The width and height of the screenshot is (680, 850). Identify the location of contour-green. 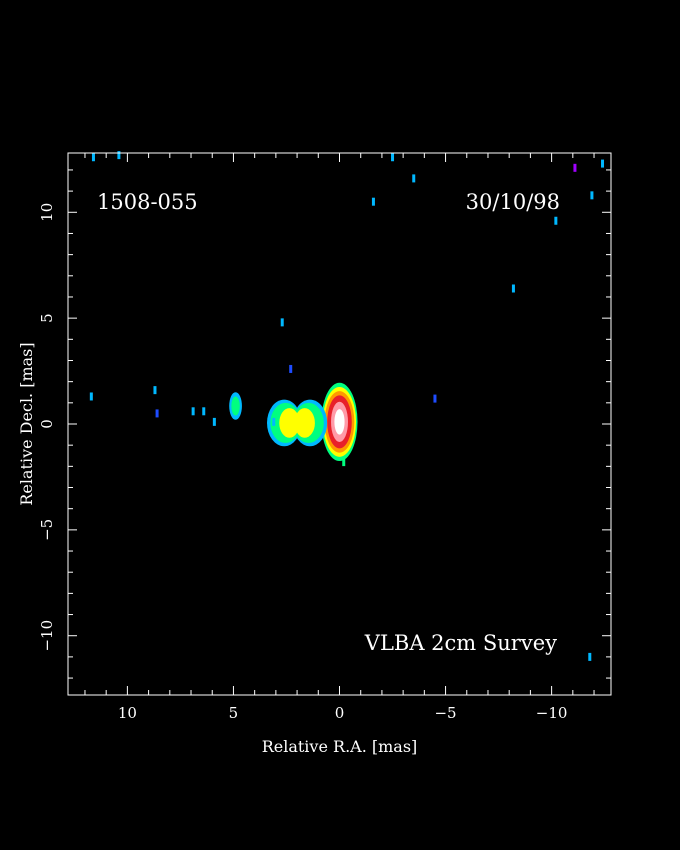
(235, 406).